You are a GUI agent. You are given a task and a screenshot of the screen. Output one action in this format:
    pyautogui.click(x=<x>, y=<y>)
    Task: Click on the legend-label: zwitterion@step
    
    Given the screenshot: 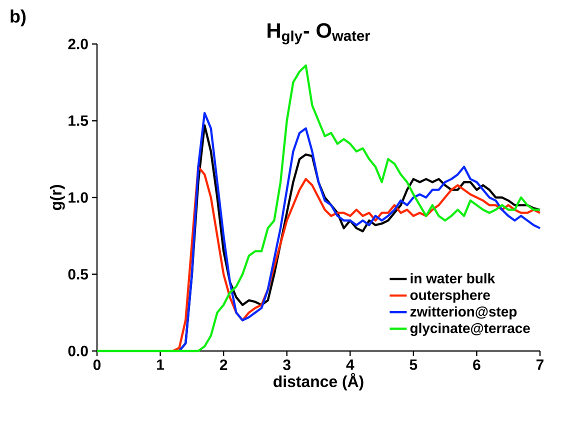 What is the action you would take?
    pyautogui.click(x=463, y=313)
    